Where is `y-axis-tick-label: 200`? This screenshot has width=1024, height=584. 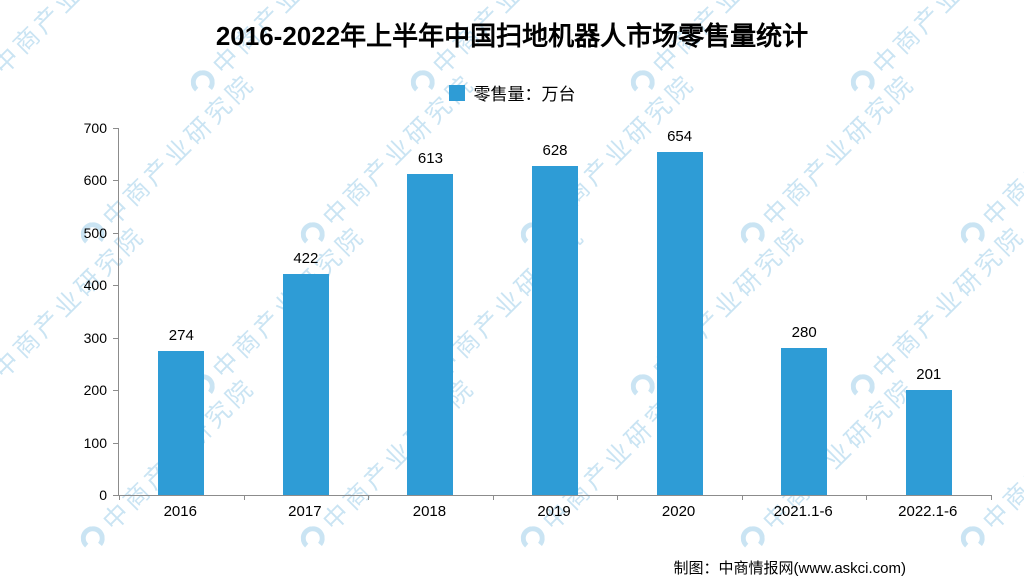 y-axis-tick-label: 200 is located at coordinates (95, 390).